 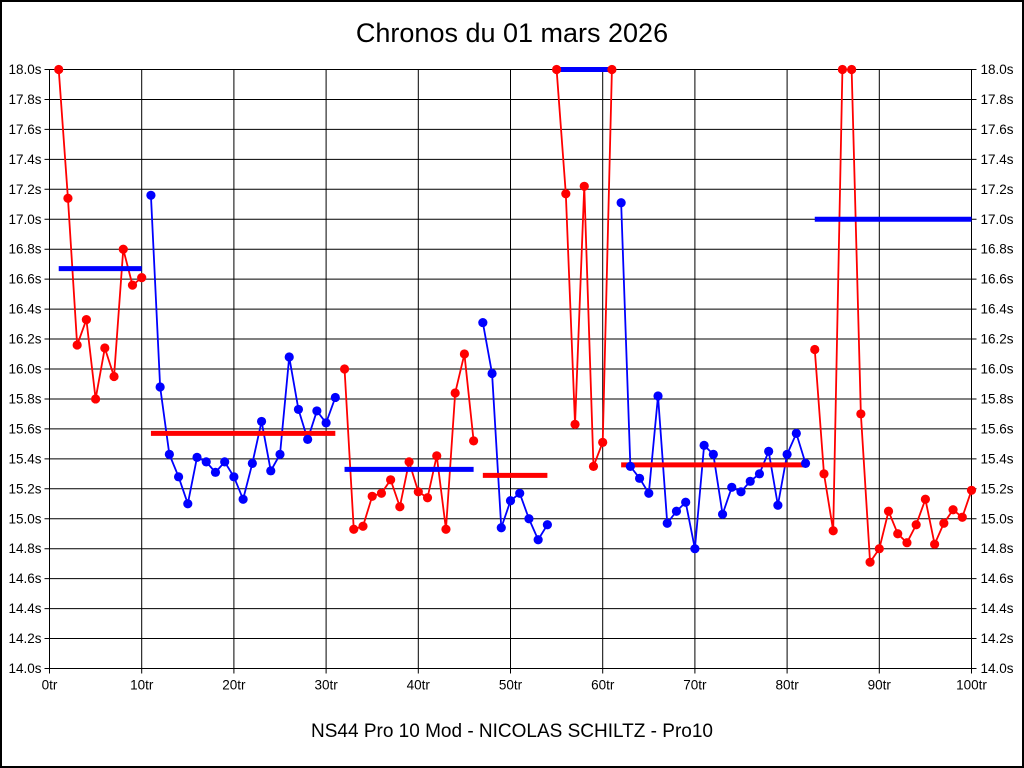 I want to click on x-tick-label: 10tr, so click(x=142, y=685).